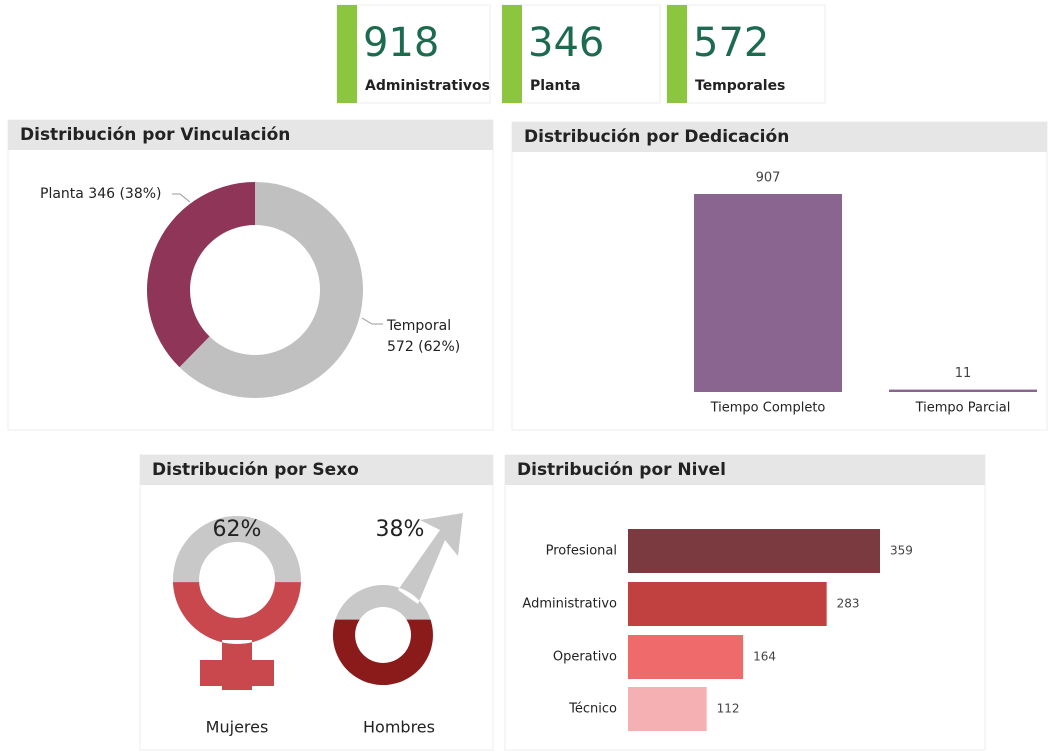 This screenshot has width=1049, height=756. What do you see at coordinates (768, 178) in the screenshot?
I see `data-label: 907` at bounding box center [768, 178].